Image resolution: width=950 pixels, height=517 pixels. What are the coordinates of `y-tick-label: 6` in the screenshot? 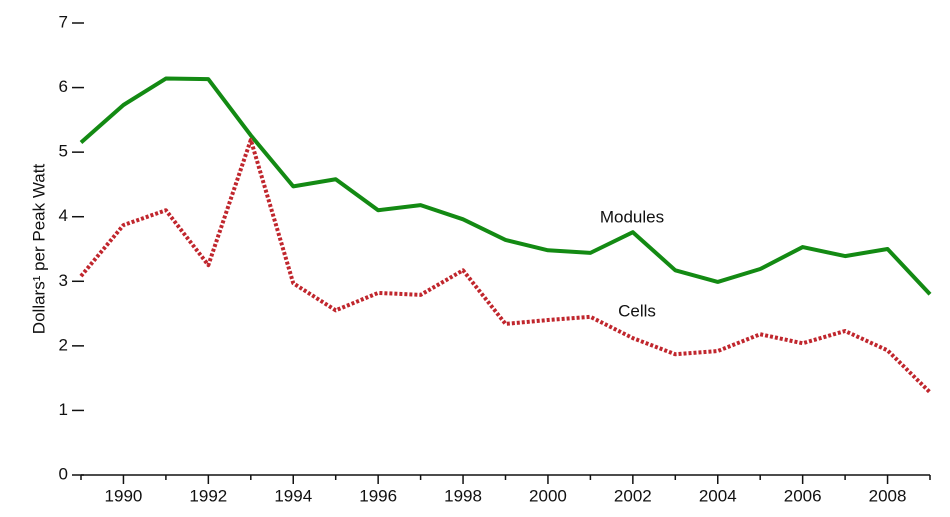 It's located at (63, 86).